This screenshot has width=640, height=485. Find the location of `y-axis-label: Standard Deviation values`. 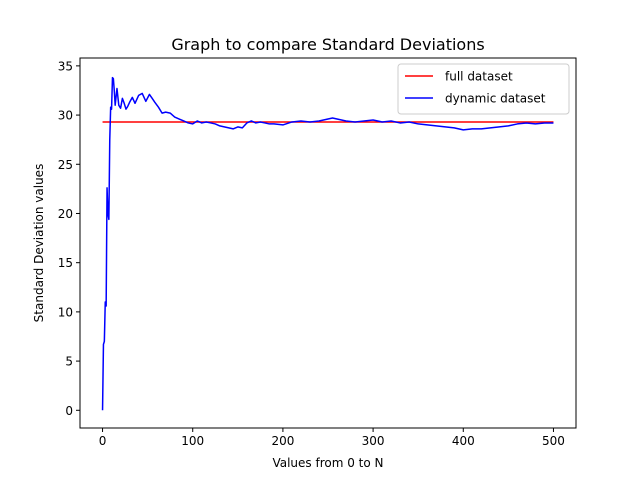

y-axis-label: Standard Deviation values is located at coordinates (39, 243).